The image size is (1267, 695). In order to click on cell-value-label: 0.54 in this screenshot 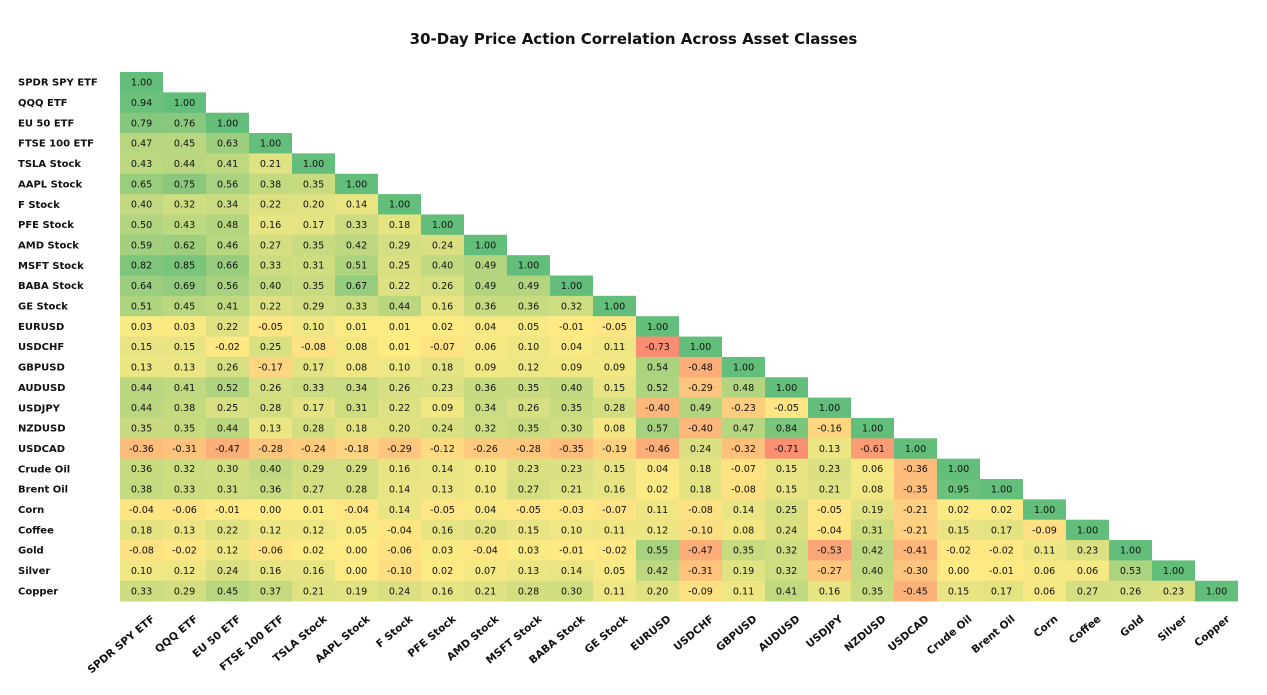, I will do `click(657, 367)`.